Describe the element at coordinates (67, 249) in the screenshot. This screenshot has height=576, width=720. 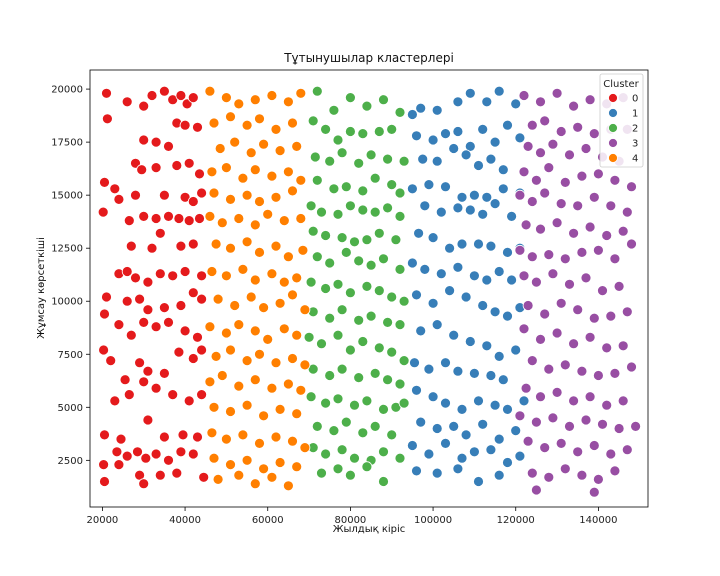
I see `y-tick-label: 12500` at that location.